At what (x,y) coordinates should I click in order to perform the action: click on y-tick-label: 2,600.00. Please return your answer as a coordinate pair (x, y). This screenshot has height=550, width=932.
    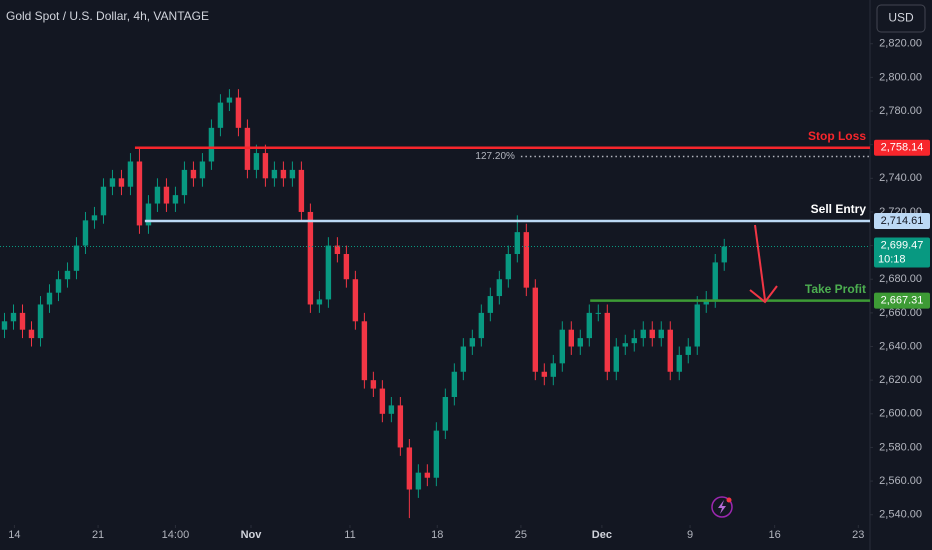
    Looking at the image, I should click on (900, 414).